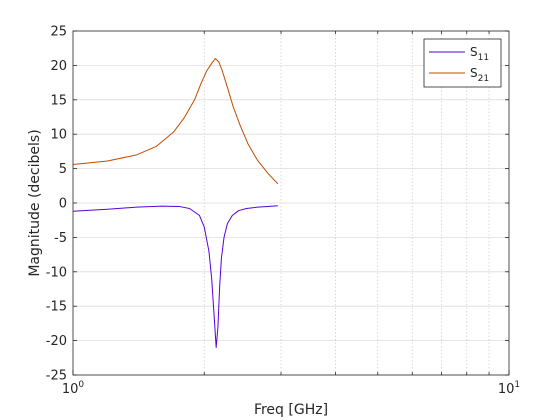 This screenshot has width=560, height=420. I want to click on y-tick-label: 10, so click(58, 135).